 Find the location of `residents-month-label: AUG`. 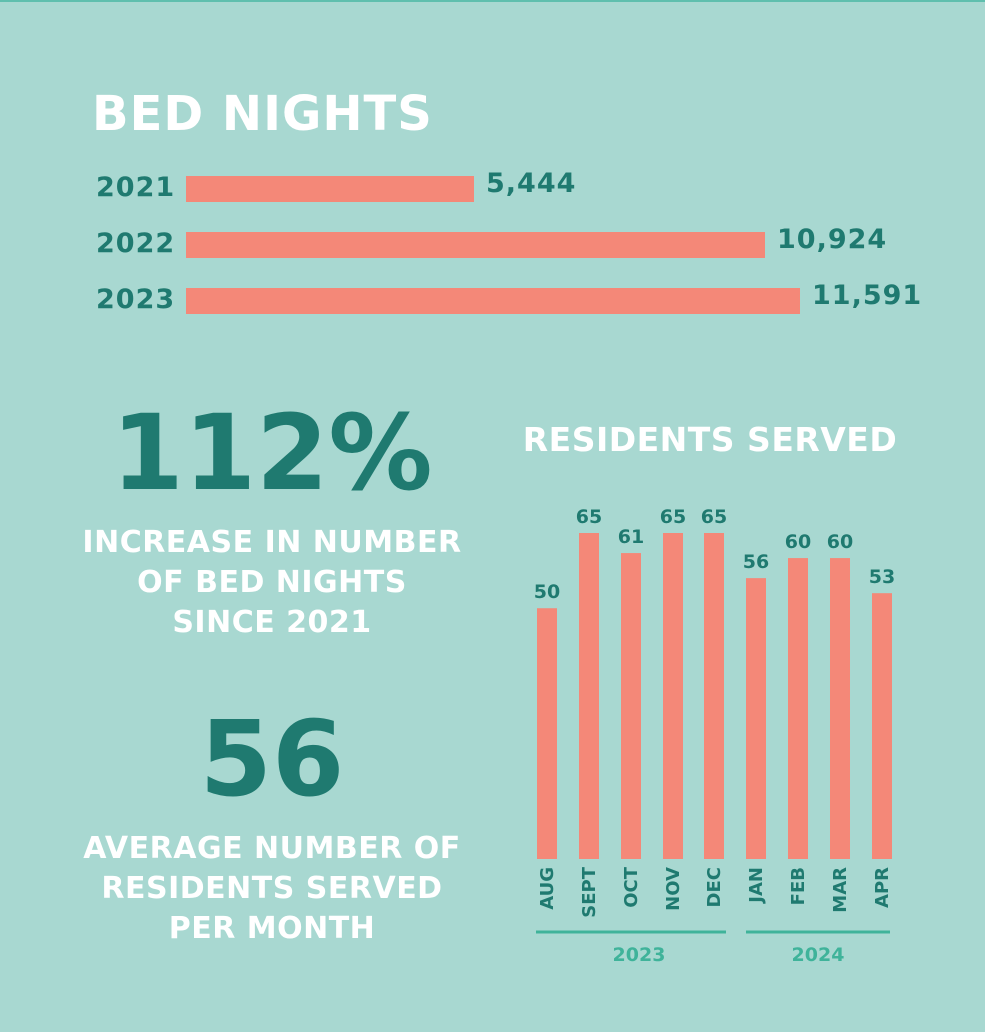

residents-month-label: AUG is located at coordinates (547, 888).